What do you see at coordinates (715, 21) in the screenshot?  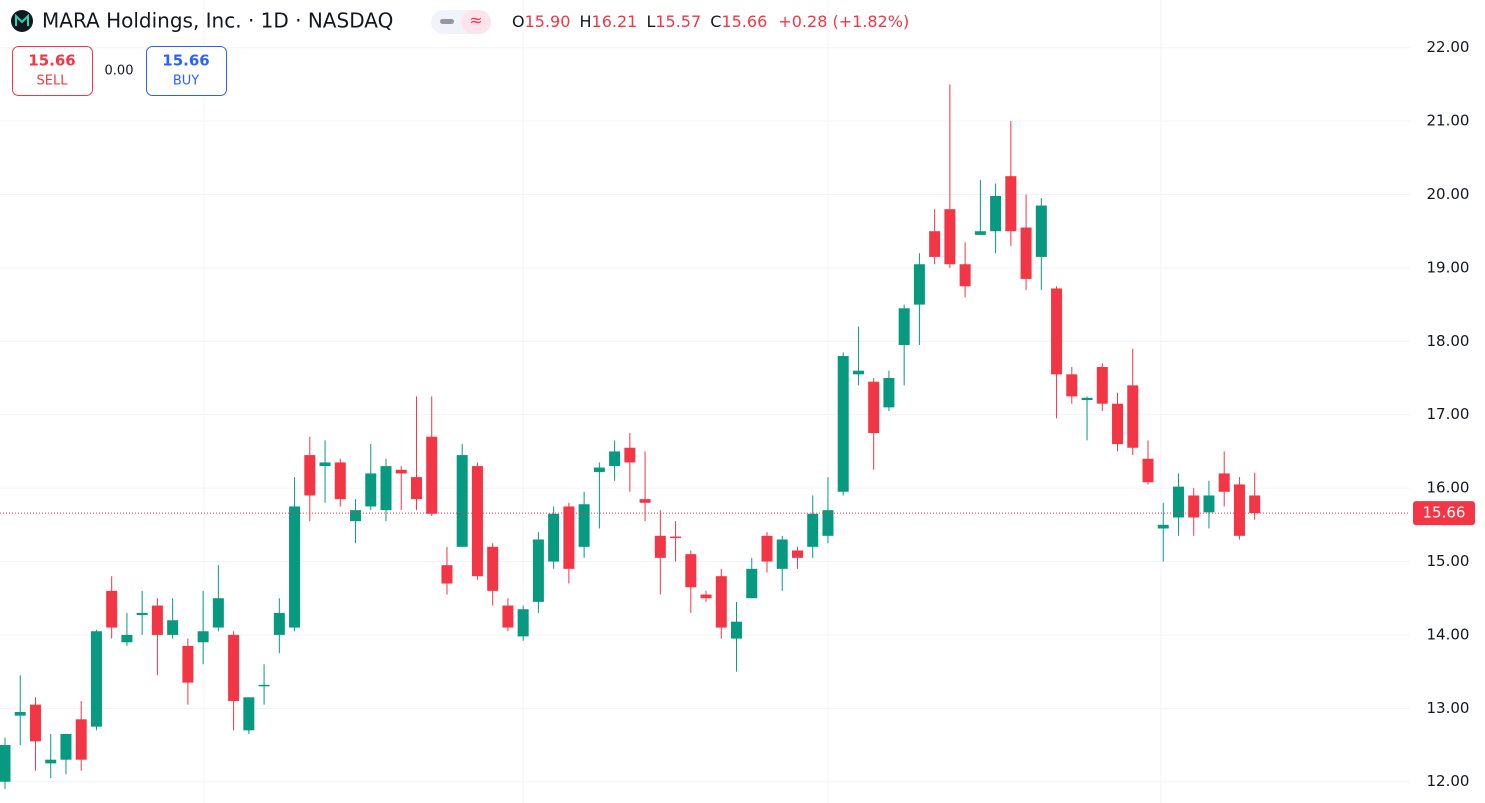 I see `ohlc-label: C` at bounding box center [715, 21].